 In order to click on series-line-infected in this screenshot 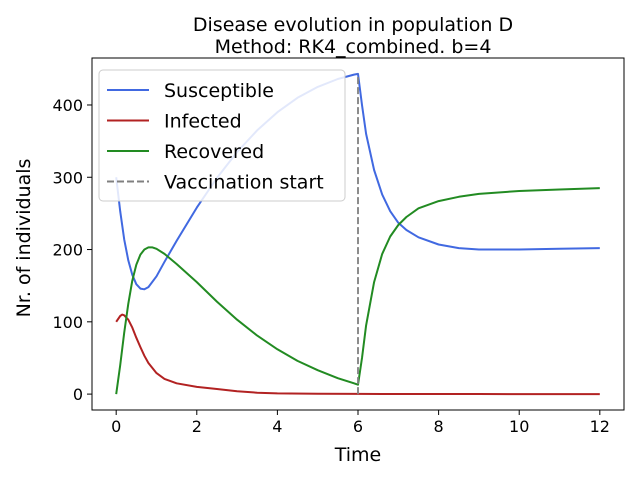, I will do `click(357, 354)`.